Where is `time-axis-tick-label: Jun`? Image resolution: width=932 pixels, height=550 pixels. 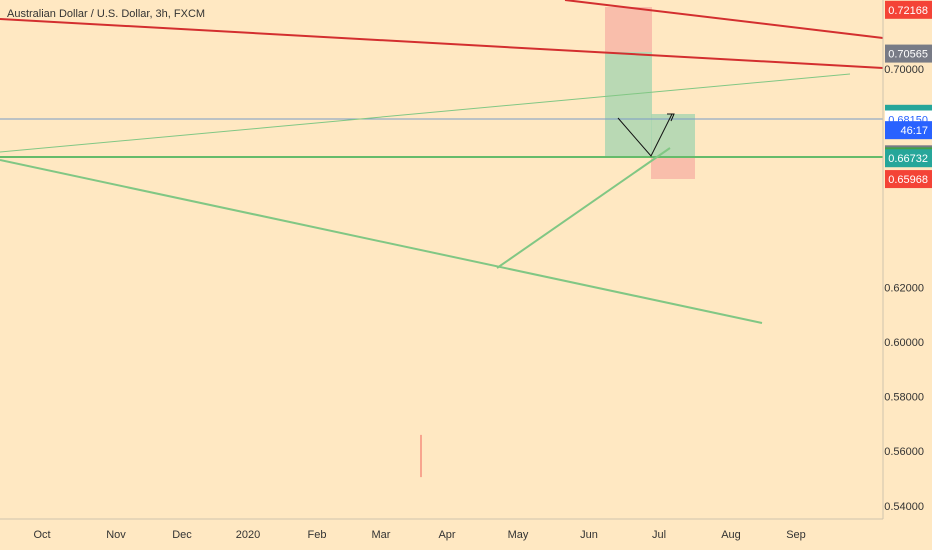 time-axis-tick-label: Jun is located at coordinates (589, 535).